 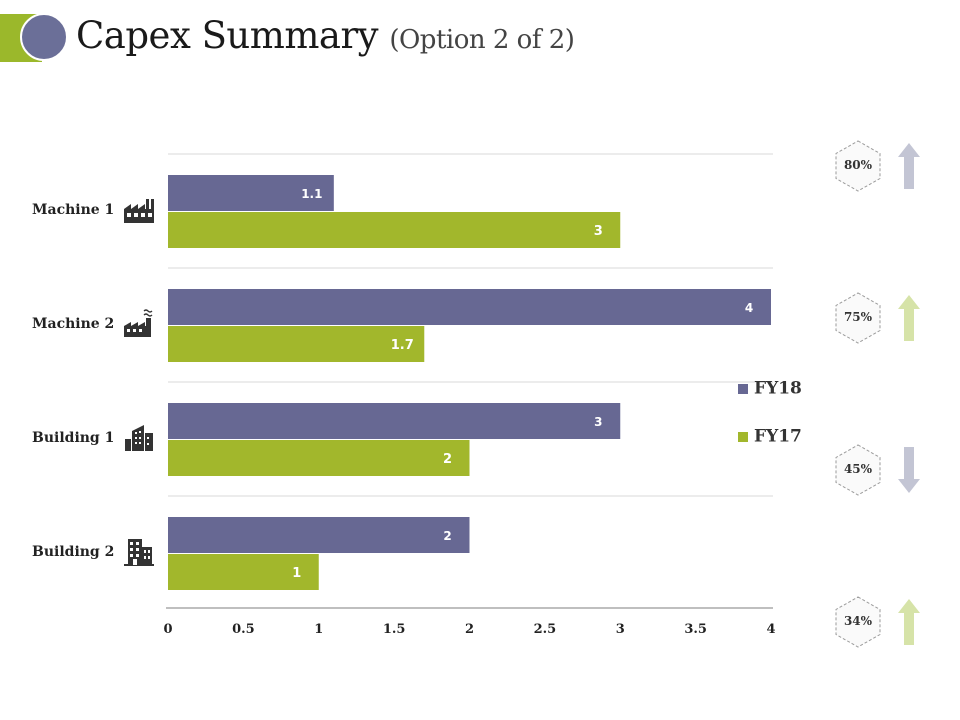 I want to click on office-building-icon, so click(x=139, y=438).